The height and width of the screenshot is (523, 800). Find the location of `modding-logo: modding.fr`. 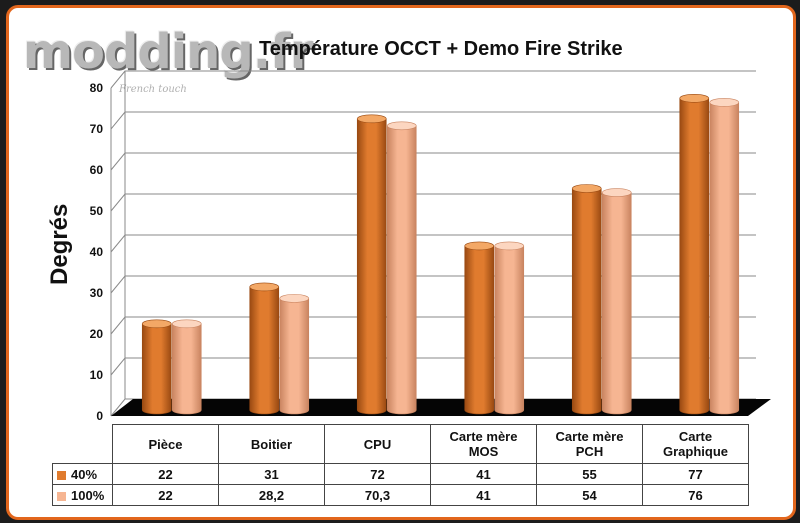

modding-logo: modding.fr is located at coordinates (168, 52).